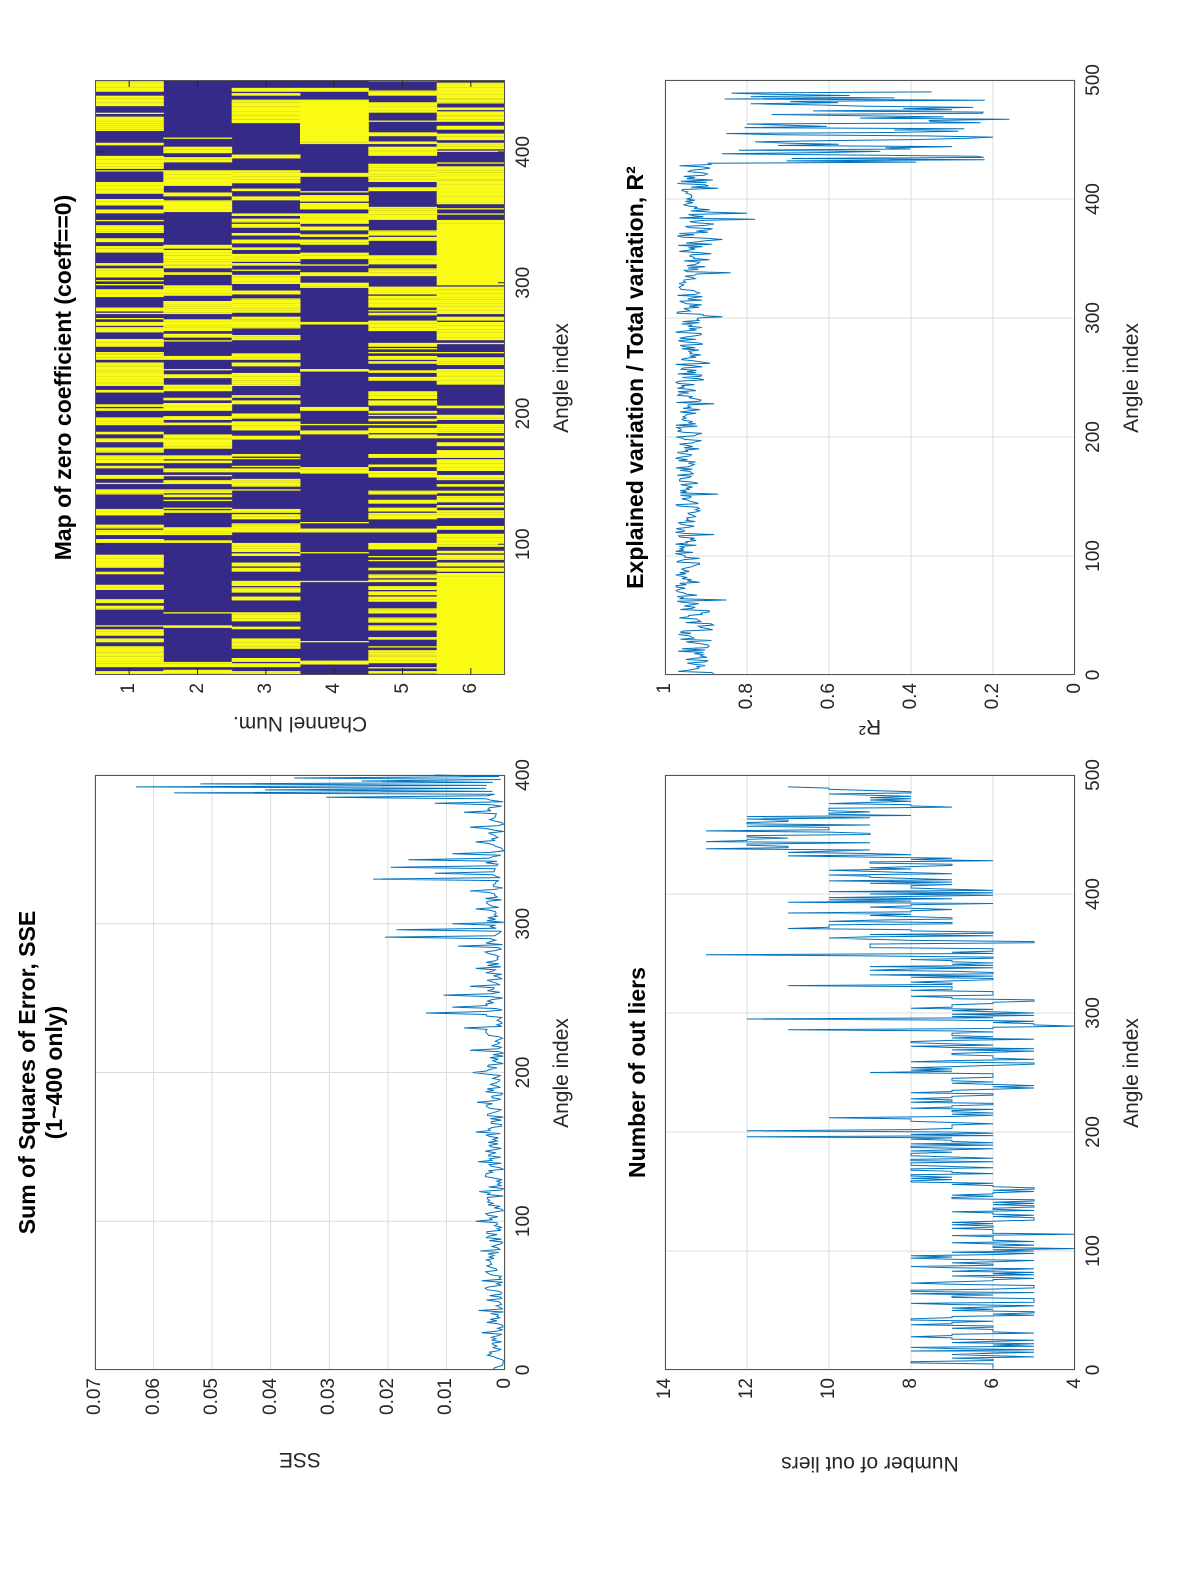  What do you see at coordinates (153, 1396) in the screenshot?
I see `sse-y-tick-0.06: 0.06` at bounding box center [153, 1396].